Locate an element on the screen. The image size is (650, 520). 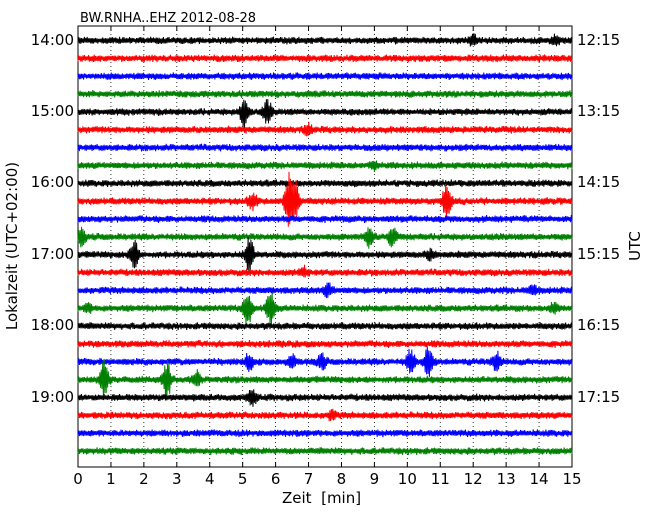
left-tick-label-0: 14:00 is located at coordinates (52, 39).